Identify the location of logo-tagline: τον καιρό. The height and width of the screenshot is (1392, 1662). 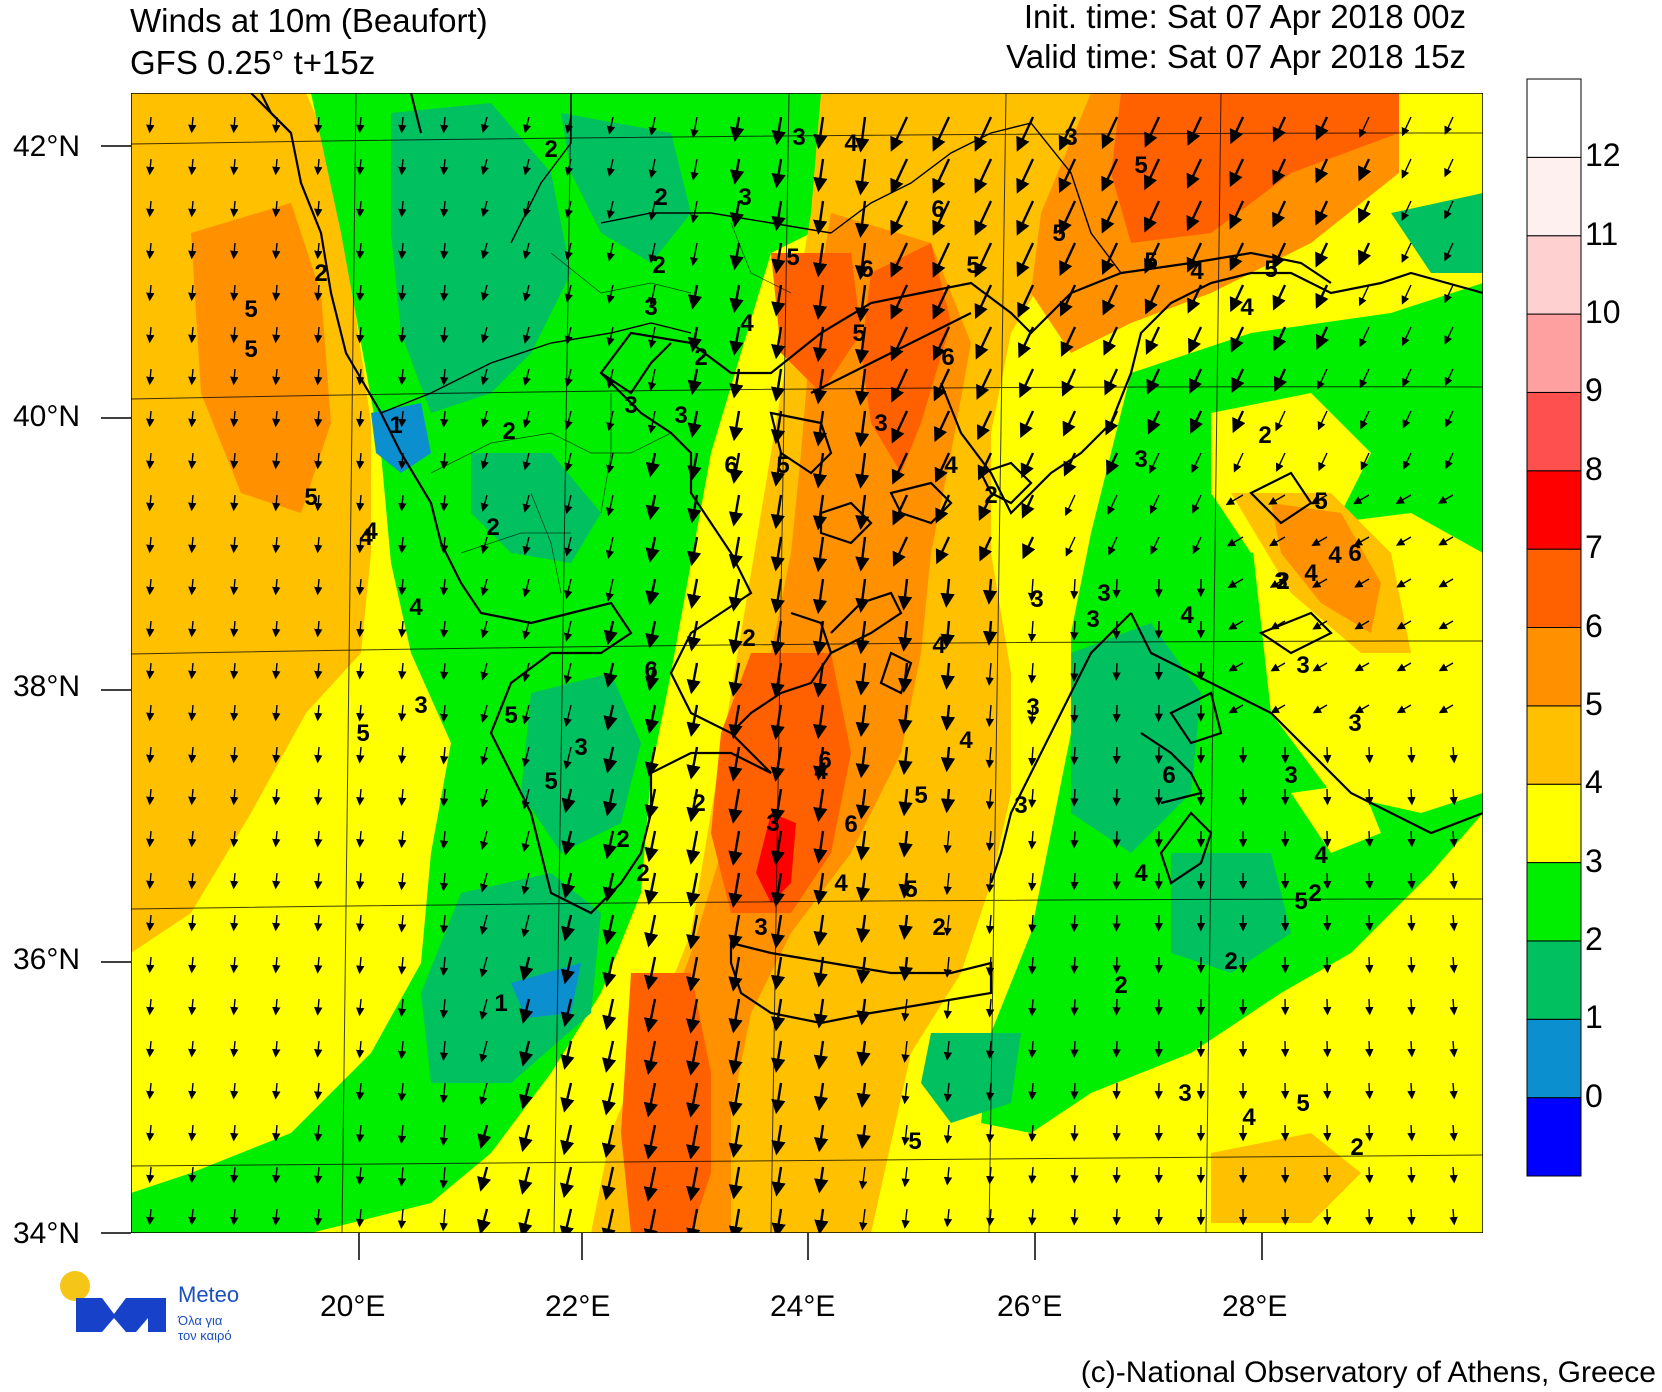
(205, 1335).